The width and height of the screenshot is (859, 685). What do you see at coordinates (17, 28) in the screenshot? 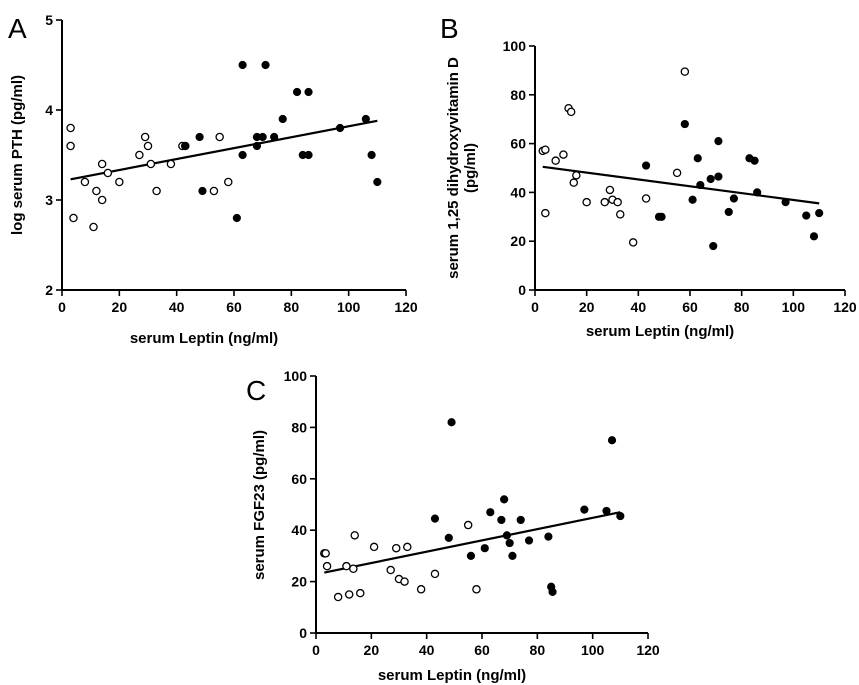
I see `panel-letter: A` at bounding box center [17, 28].